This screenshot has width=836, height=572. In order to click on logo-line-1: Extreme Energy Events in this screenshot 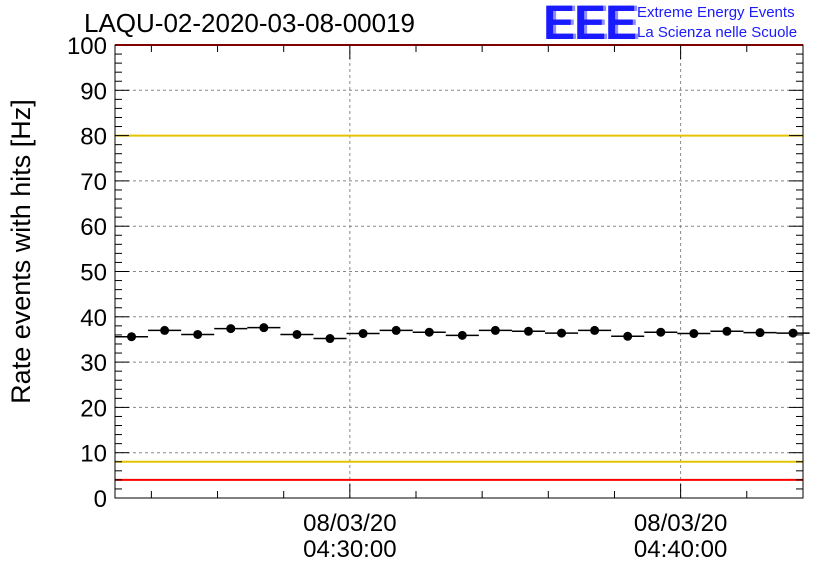, I will do `click(716, 12)`.